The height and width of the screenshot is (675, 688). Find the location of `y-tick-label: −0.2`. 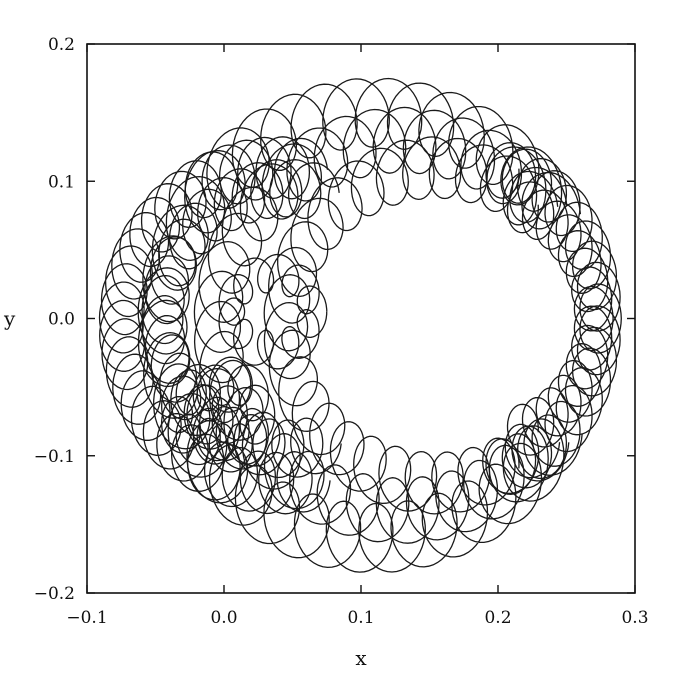

y-tick-label: −0.2 is located at coordinates (54, 594).